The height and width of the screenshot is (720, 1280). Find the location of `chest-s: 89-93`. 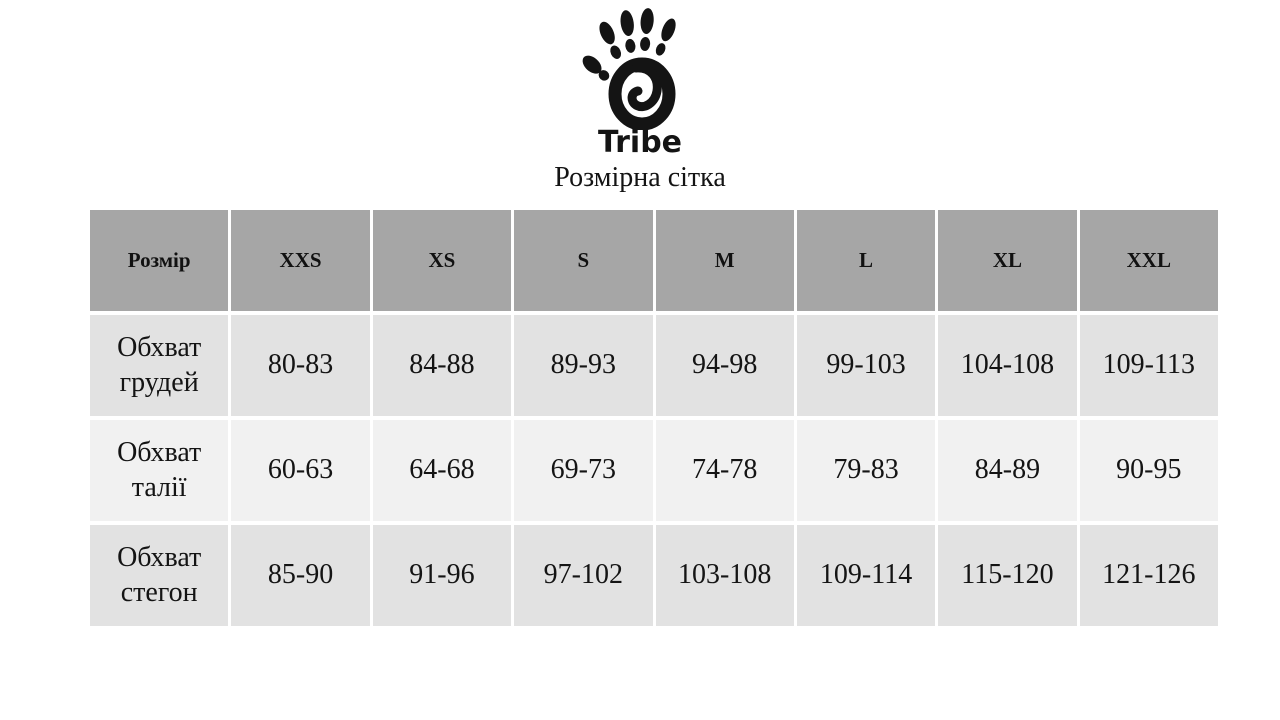

chest-s: 89-93 is located at coordinates (583, 365).